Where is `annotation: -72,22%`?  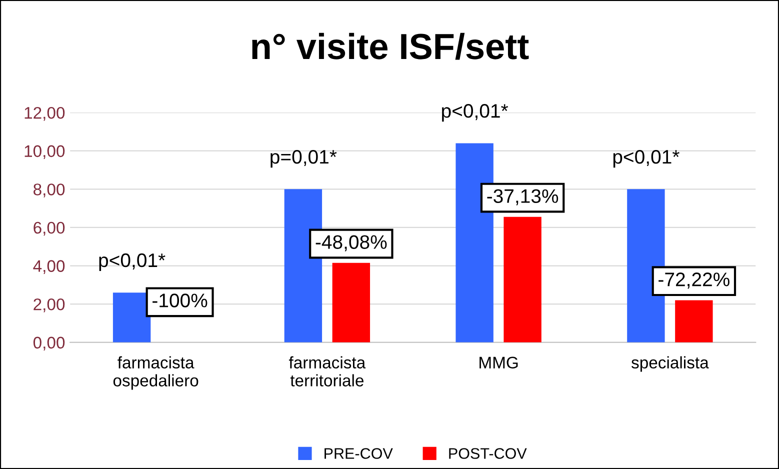 annotation: -72,22% is located at coordinates (694, 280).